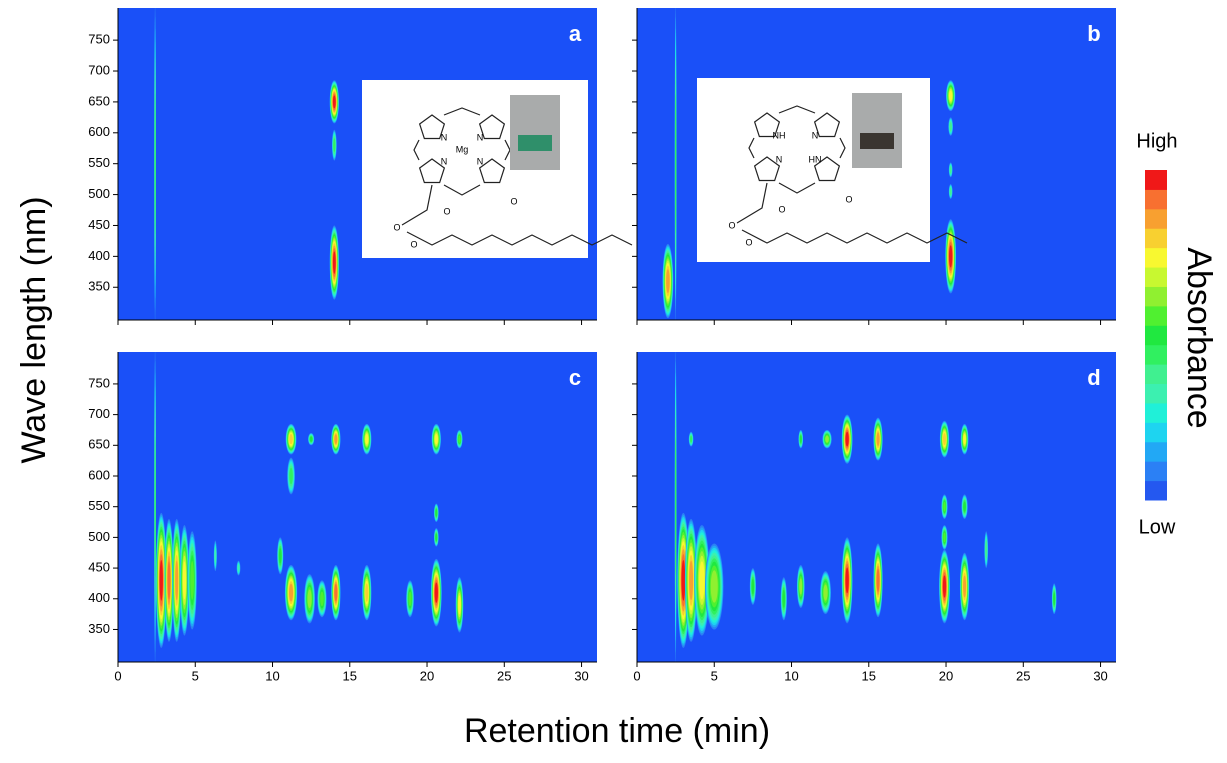 The image size is (1227, 763). I want to click on vial-photo, so click(877, 130).